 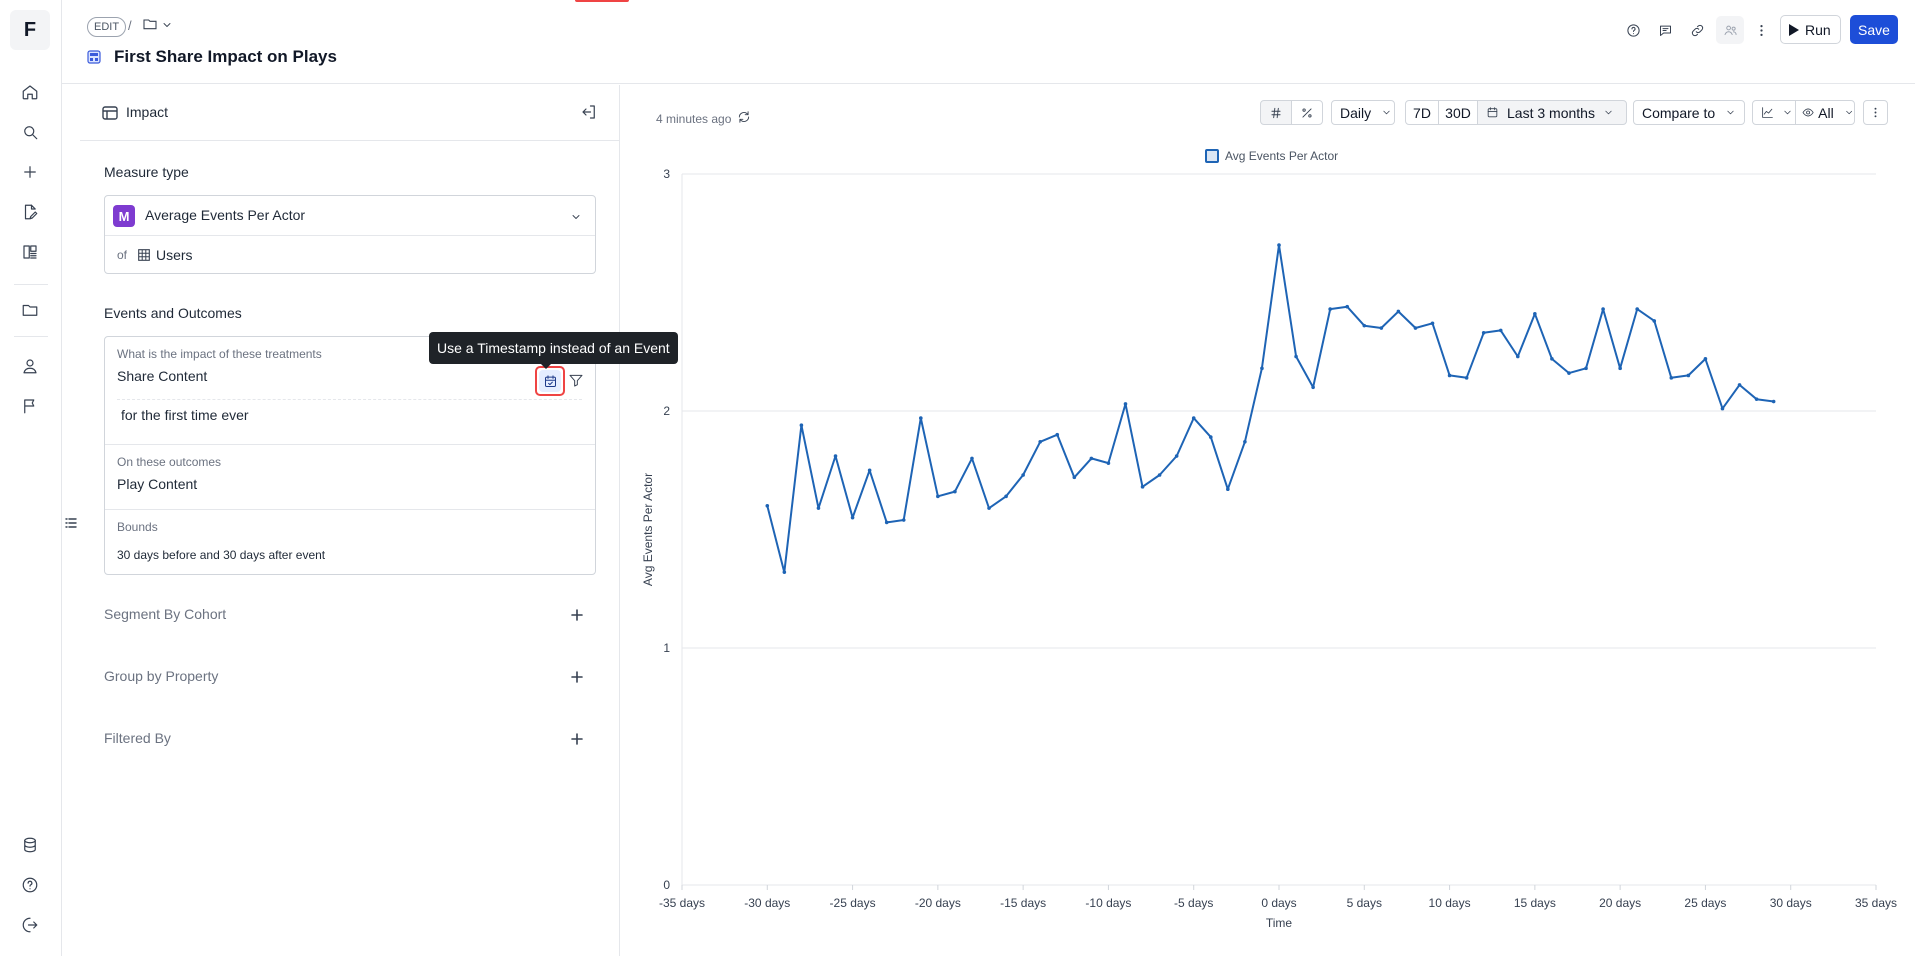 I want to click on compare-to-label: Compare to, so click(x=1679, y=112).